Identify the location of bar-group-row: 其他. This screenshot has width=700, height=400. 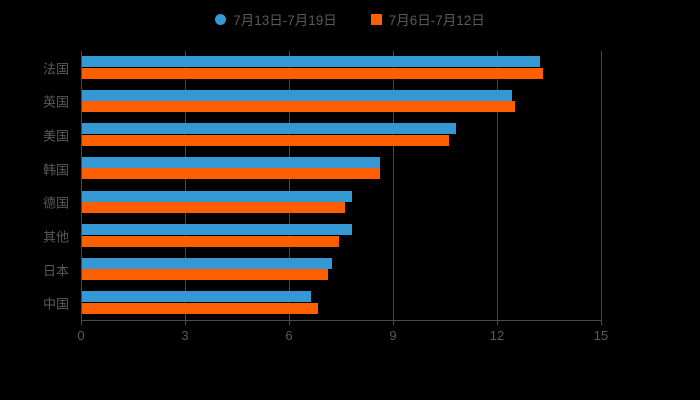
(322, 236).